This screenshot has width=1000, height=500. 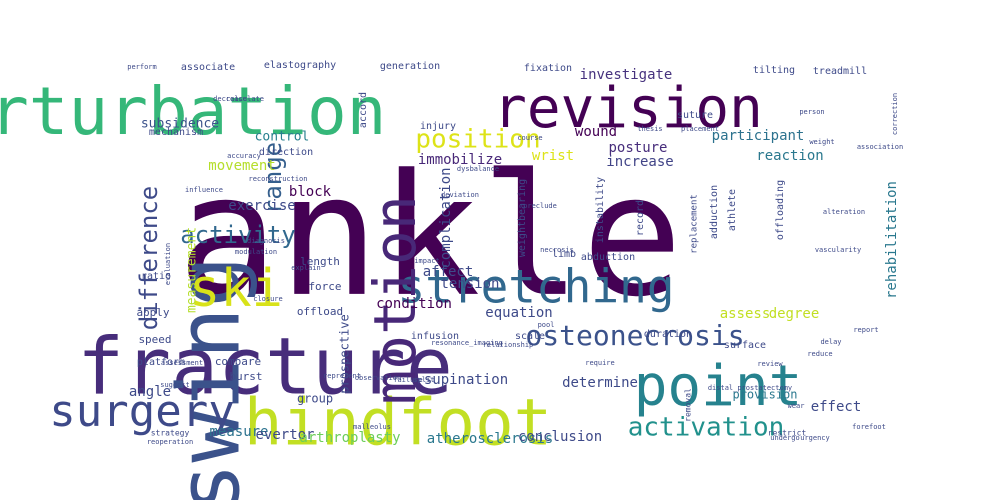 What do you see at coordinates (600, 383) in the screenshot?
I see `cloud-word: determine` at bounding box center [600, 383].